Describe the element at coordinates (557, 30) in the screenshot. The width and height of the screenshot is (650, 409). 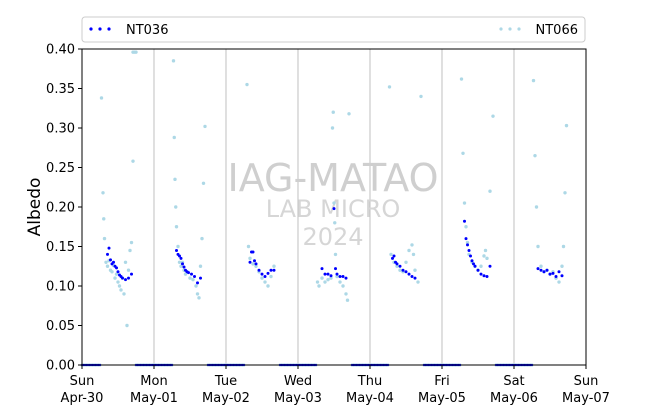
I see `legend-label: NT066` at that location.